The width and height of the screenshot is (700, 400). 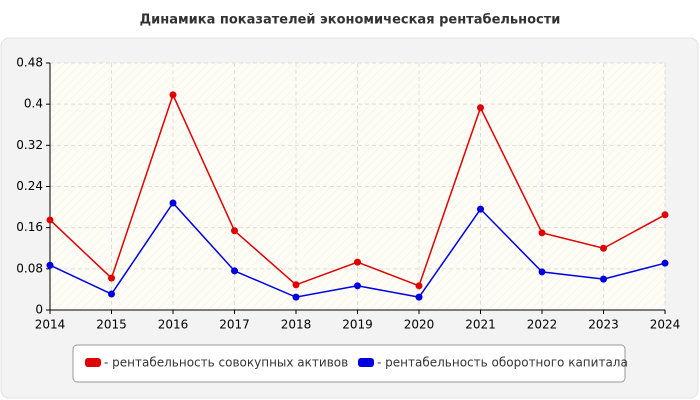 I want to click on legend-label: - рентабельность оборотного капитала, so click(x=502, y=363).